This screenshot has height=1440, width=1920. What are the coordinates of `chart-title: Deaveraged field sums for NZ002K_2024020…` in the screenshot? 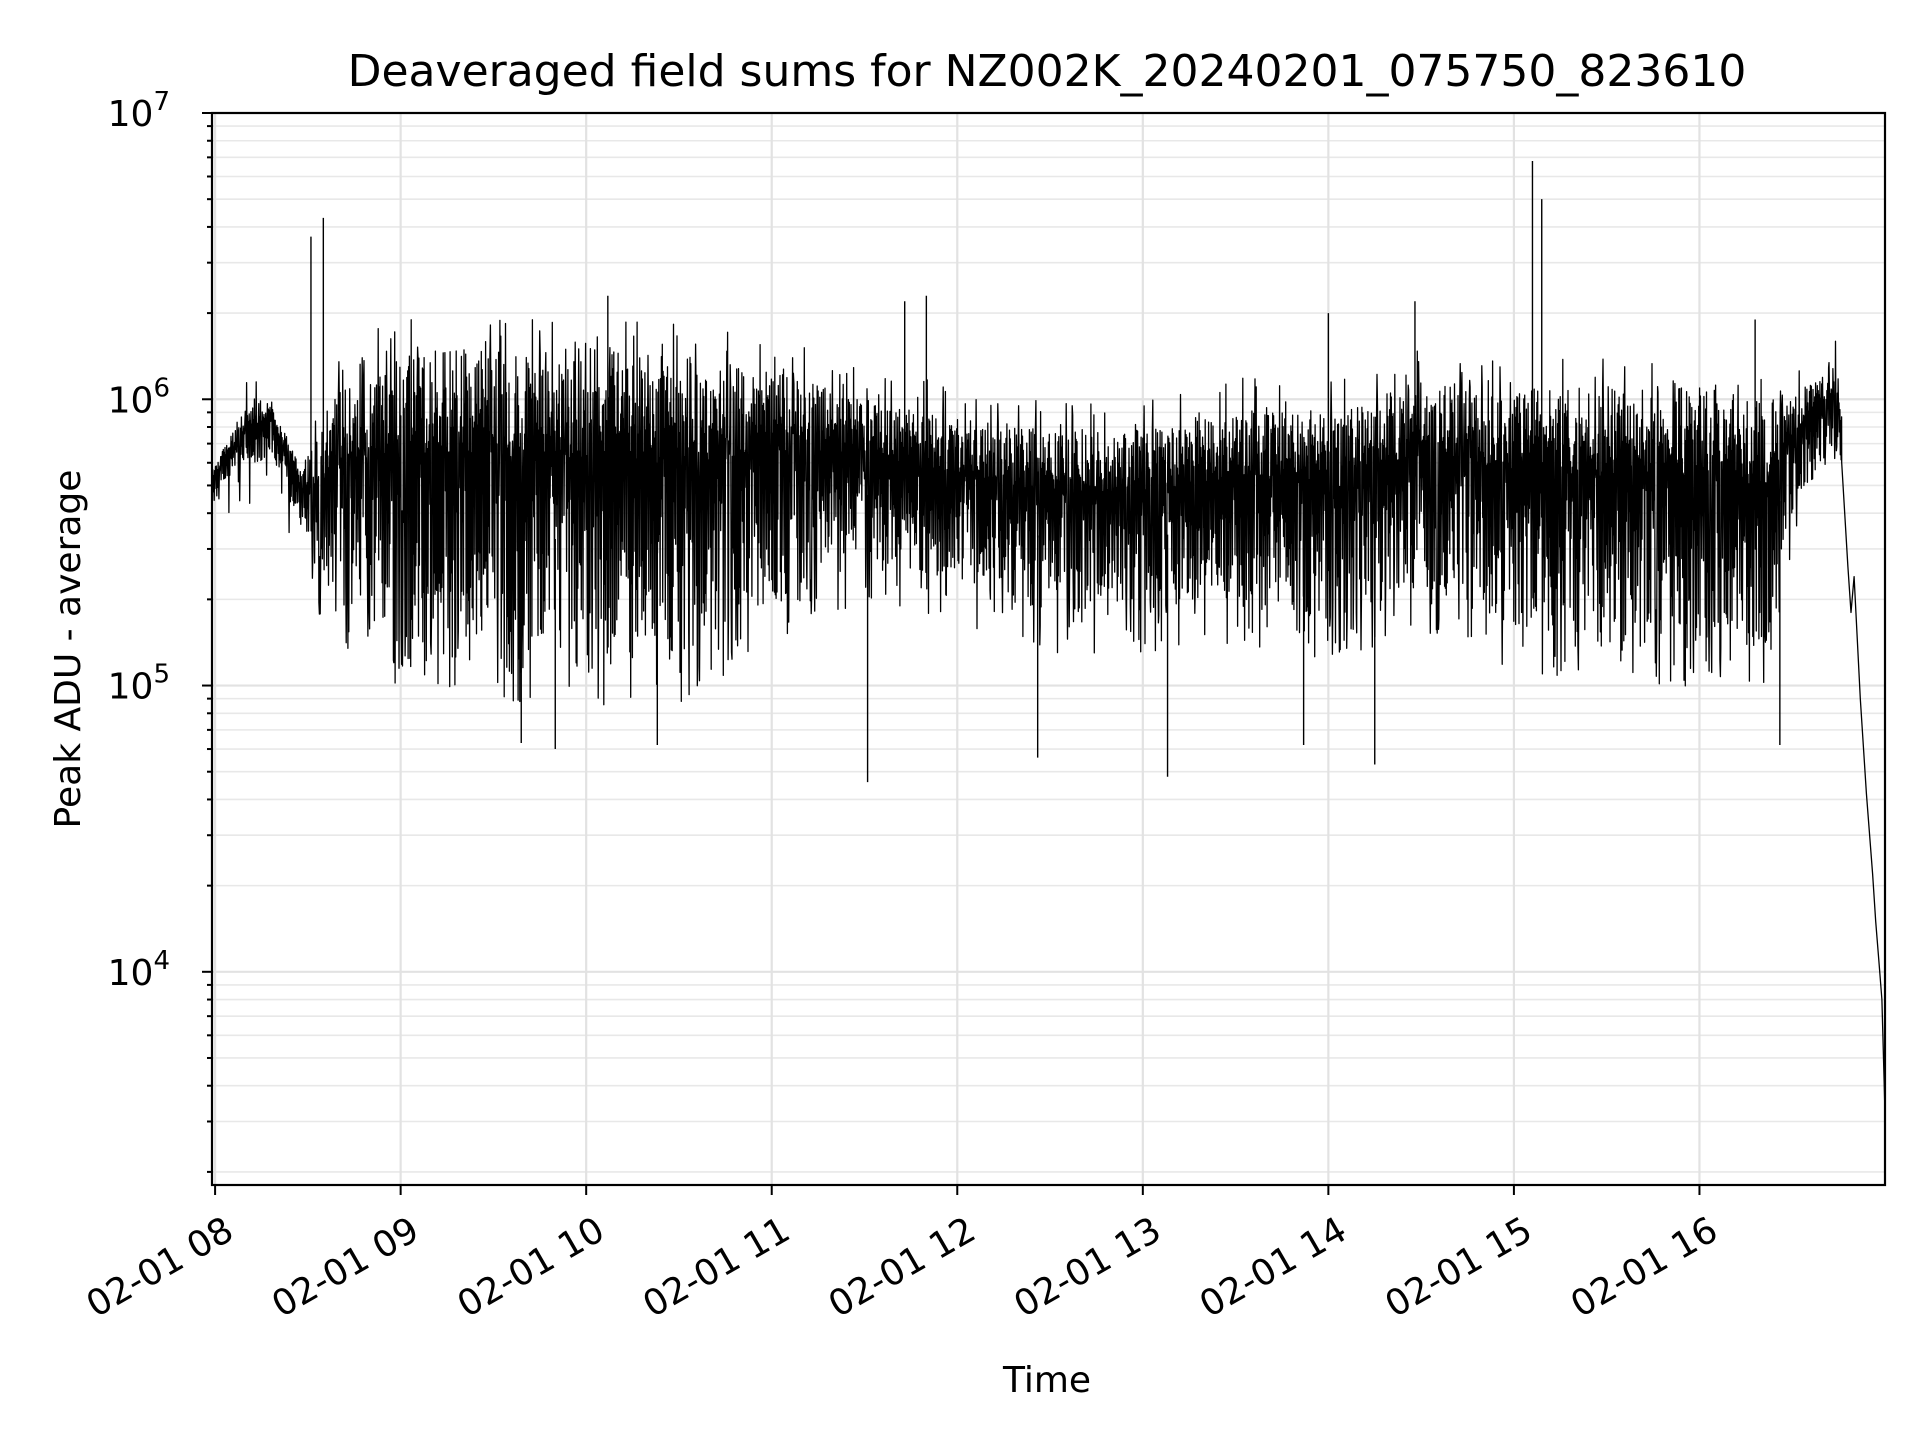 It's located at (1047, 71).